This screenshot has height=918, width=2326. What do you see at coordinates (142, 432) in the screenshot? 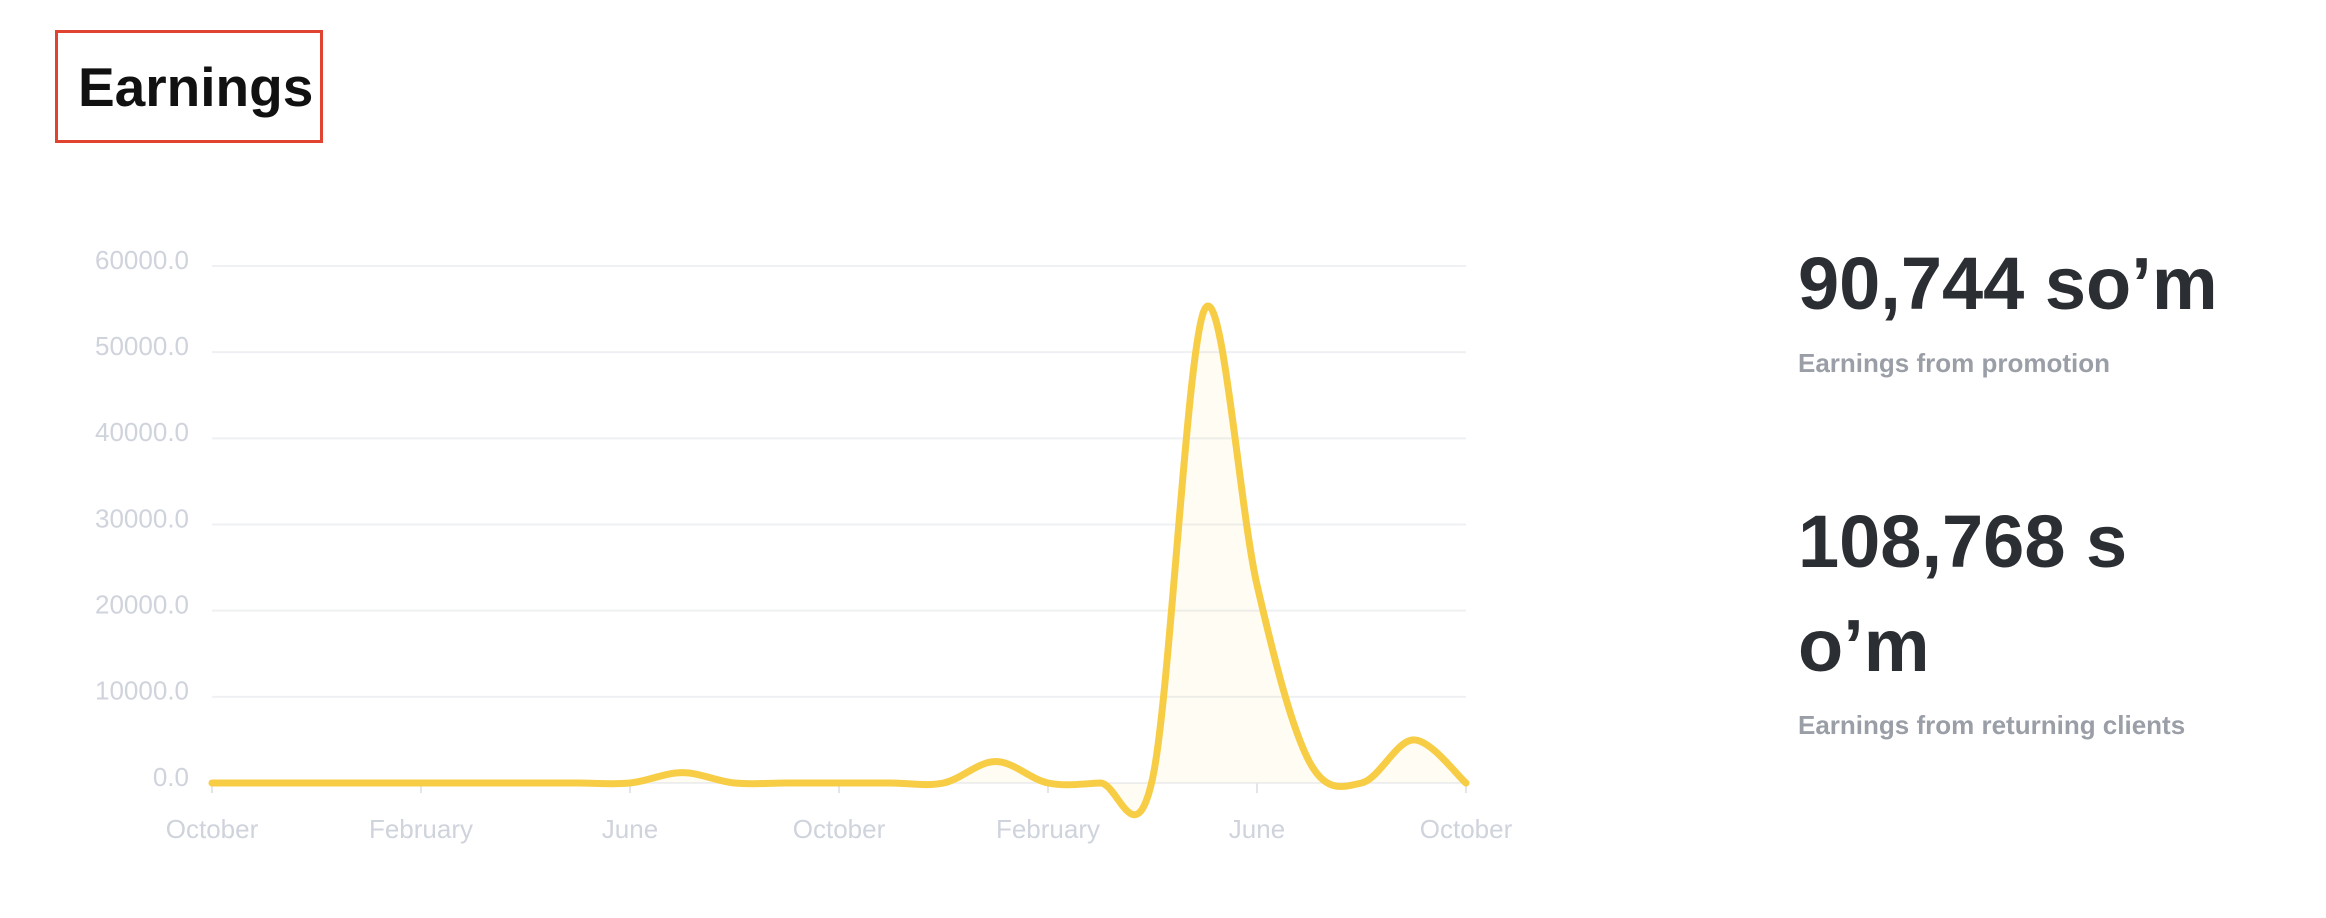
I see `y-tick-label: 40000.0` at bounding box center [142, 432].